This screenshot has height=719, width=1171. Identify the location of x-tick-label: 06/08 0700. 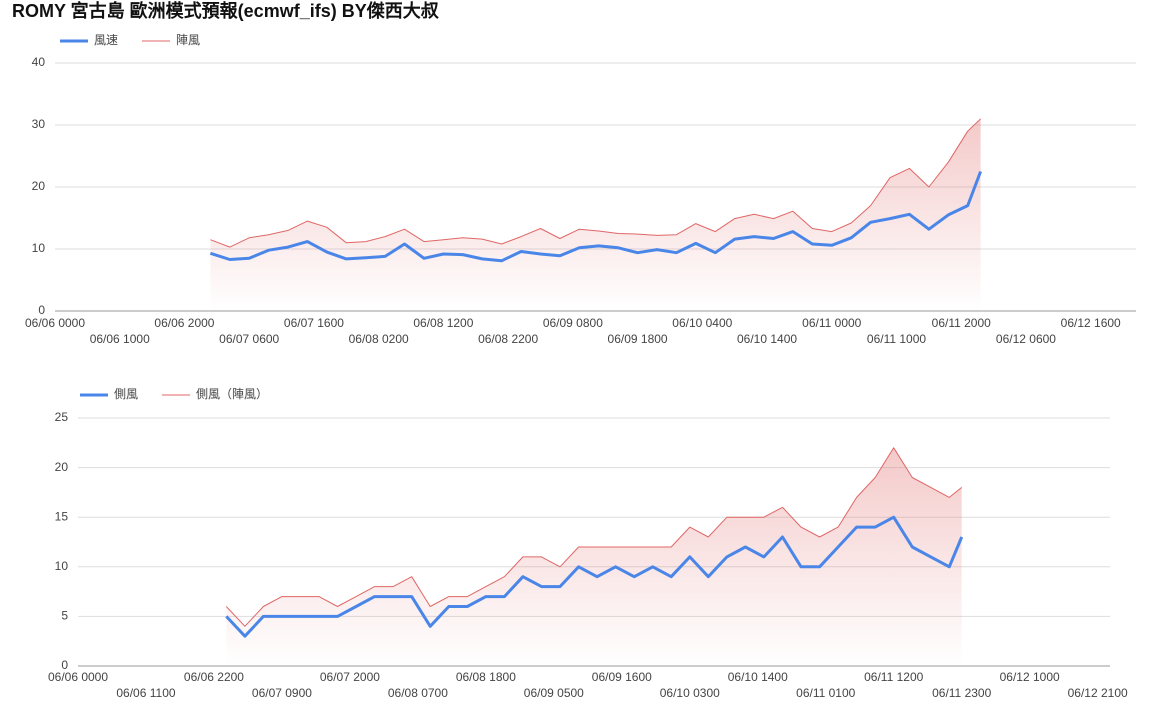
(418, 693).